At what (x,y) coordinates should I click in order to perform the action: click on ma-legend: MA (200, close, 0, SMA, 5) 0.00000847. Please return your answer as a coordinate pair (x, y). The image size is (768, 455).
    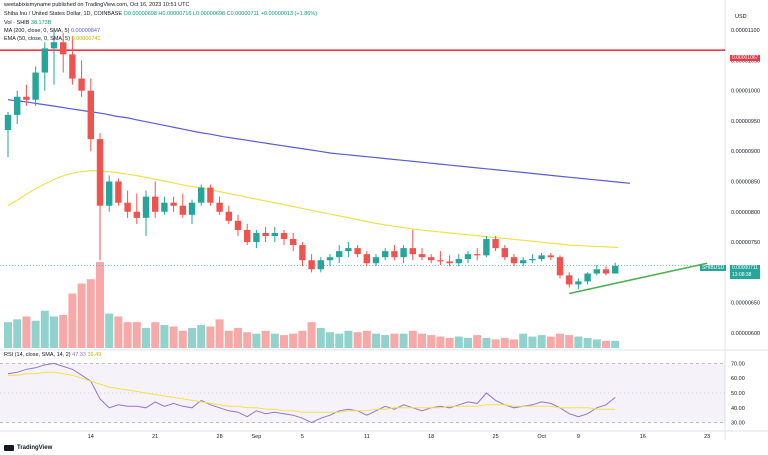
    Looking at the image, I should click on (52, 31).